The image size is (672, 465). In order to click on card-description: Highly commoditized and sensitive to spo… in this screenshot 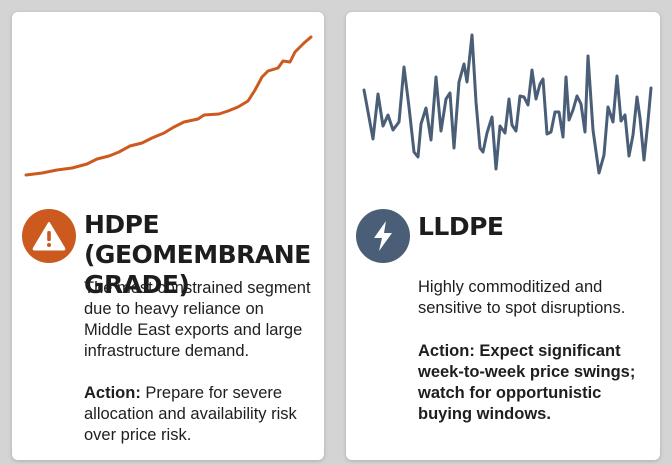, I will do `click(522, 297)`.